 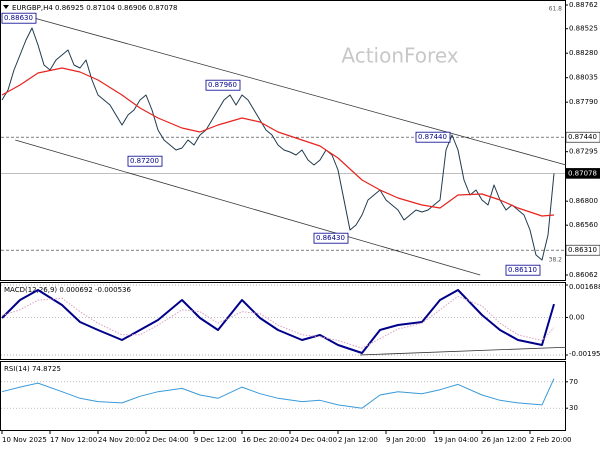 What do you see at coordinates (313, 440) in the screenshot?
I see `x-tick-label: 24 Dec 04:00` at bounding box center [313, 440].